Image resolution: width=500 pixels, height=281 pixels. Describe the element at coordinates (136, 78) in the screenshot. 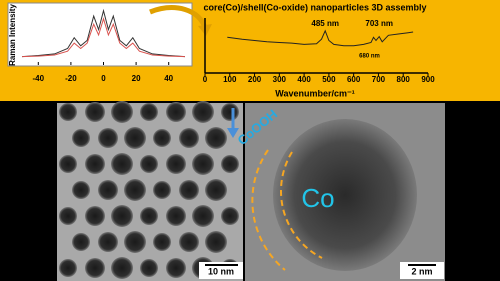

I see `x-tick-label: 20` at that location.